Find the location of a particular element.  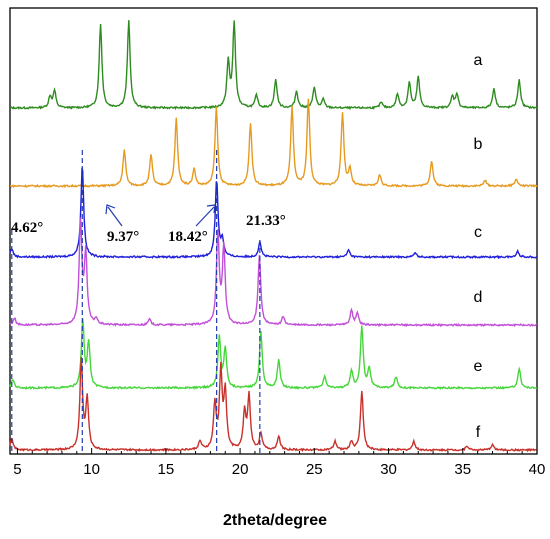

series-c-label: c is located at coordinates (478, 232).